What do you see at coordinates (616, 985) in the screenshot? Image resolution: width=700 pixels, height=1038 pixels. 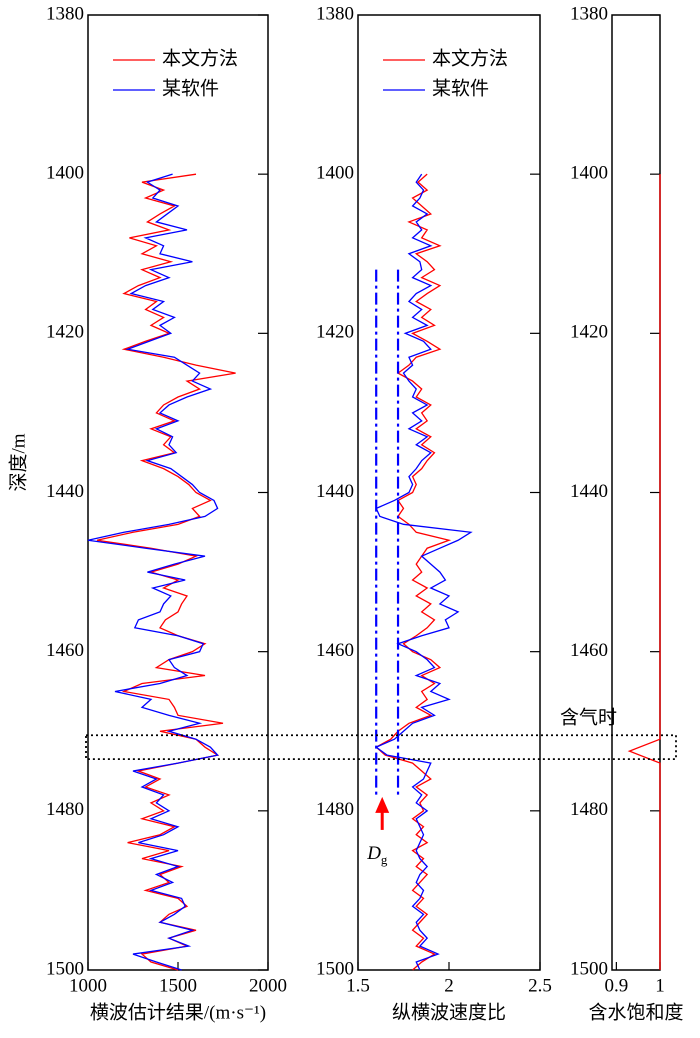 I see `x-tick-label: 0.9` at bounding box center [616, 985].